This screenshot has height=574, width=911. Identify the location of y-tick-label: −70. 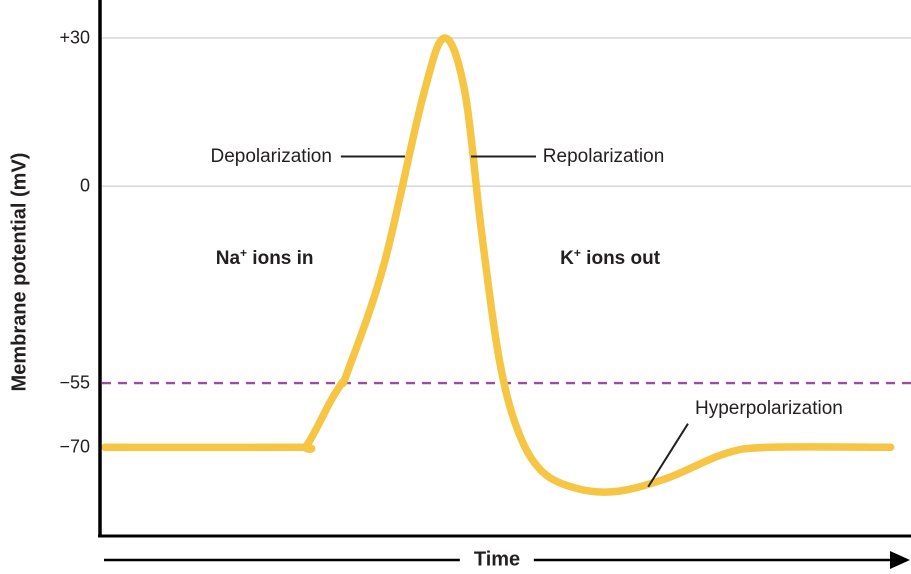
(74, 446).